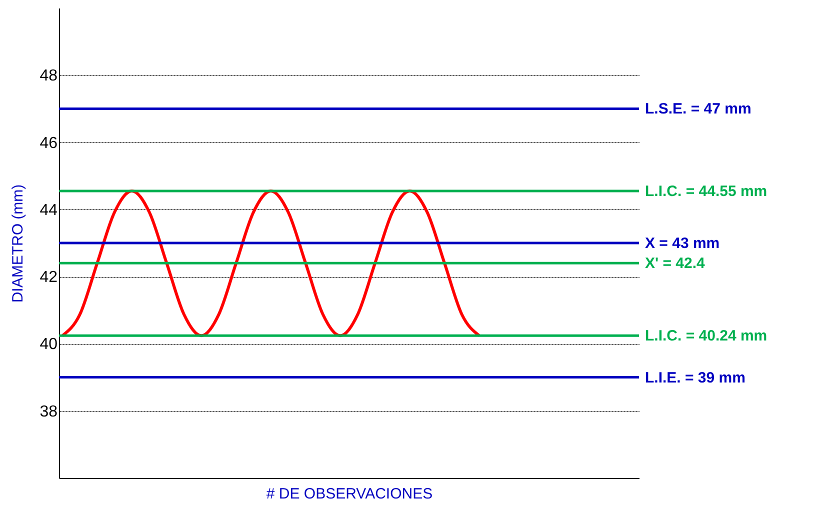  What do you see at coordinates (695, 377) in the screenshot?
I see `ref-line-label: L.I.E. = 39 mm` at bounding box center [695, 377].